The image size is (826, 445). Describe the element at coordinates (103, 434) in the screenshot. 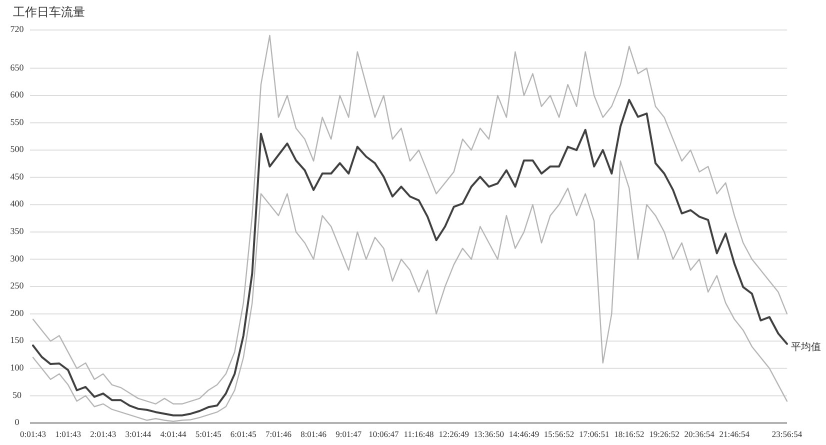

I see `xtick: 2:01:43` at that location.